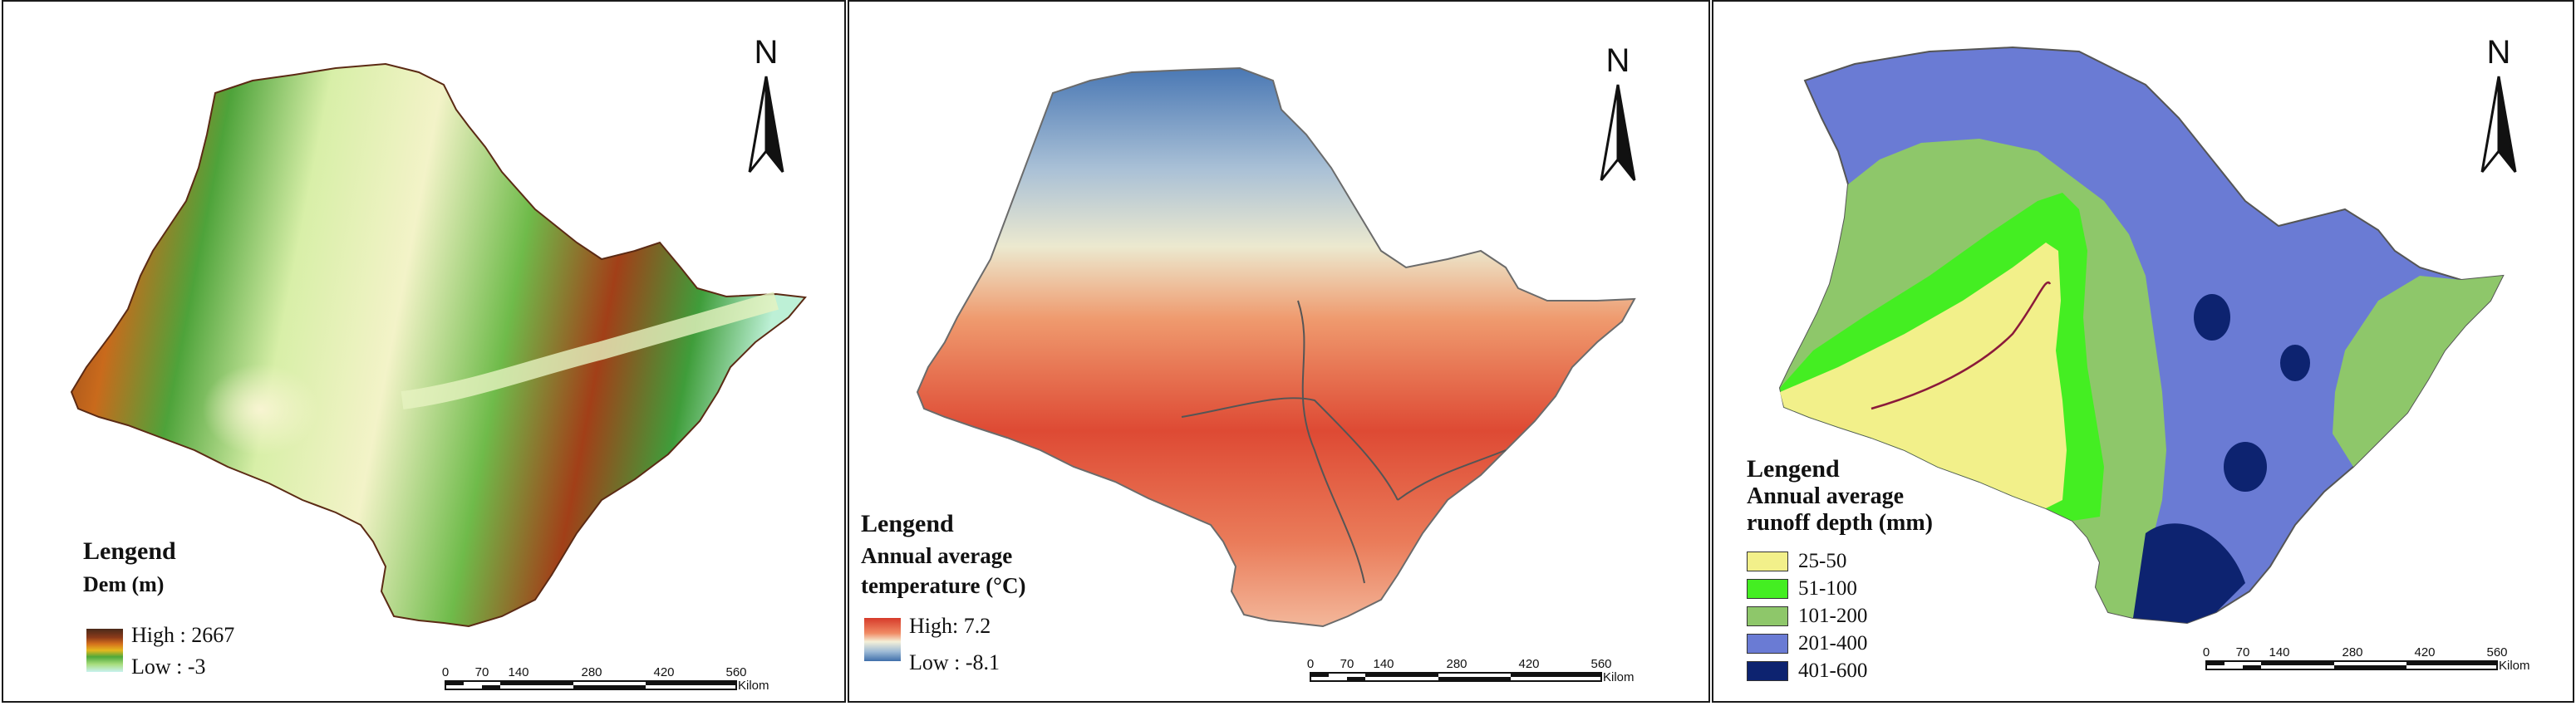 This screenshot has height=706, width=2576. I want to click on dem-valley, so click(590, 350).